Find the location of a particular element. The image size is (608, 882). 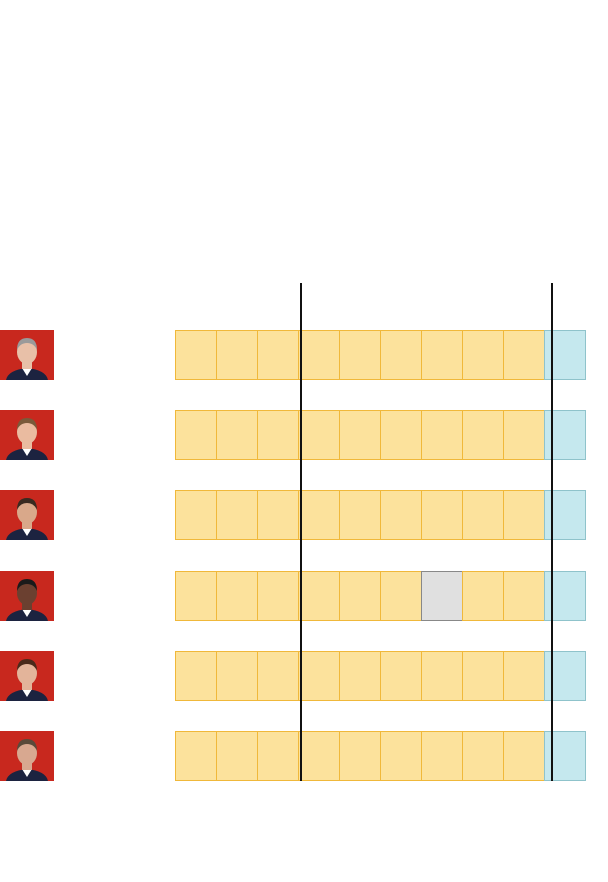

vote-cell-absent is located at coordinates (442, 596).